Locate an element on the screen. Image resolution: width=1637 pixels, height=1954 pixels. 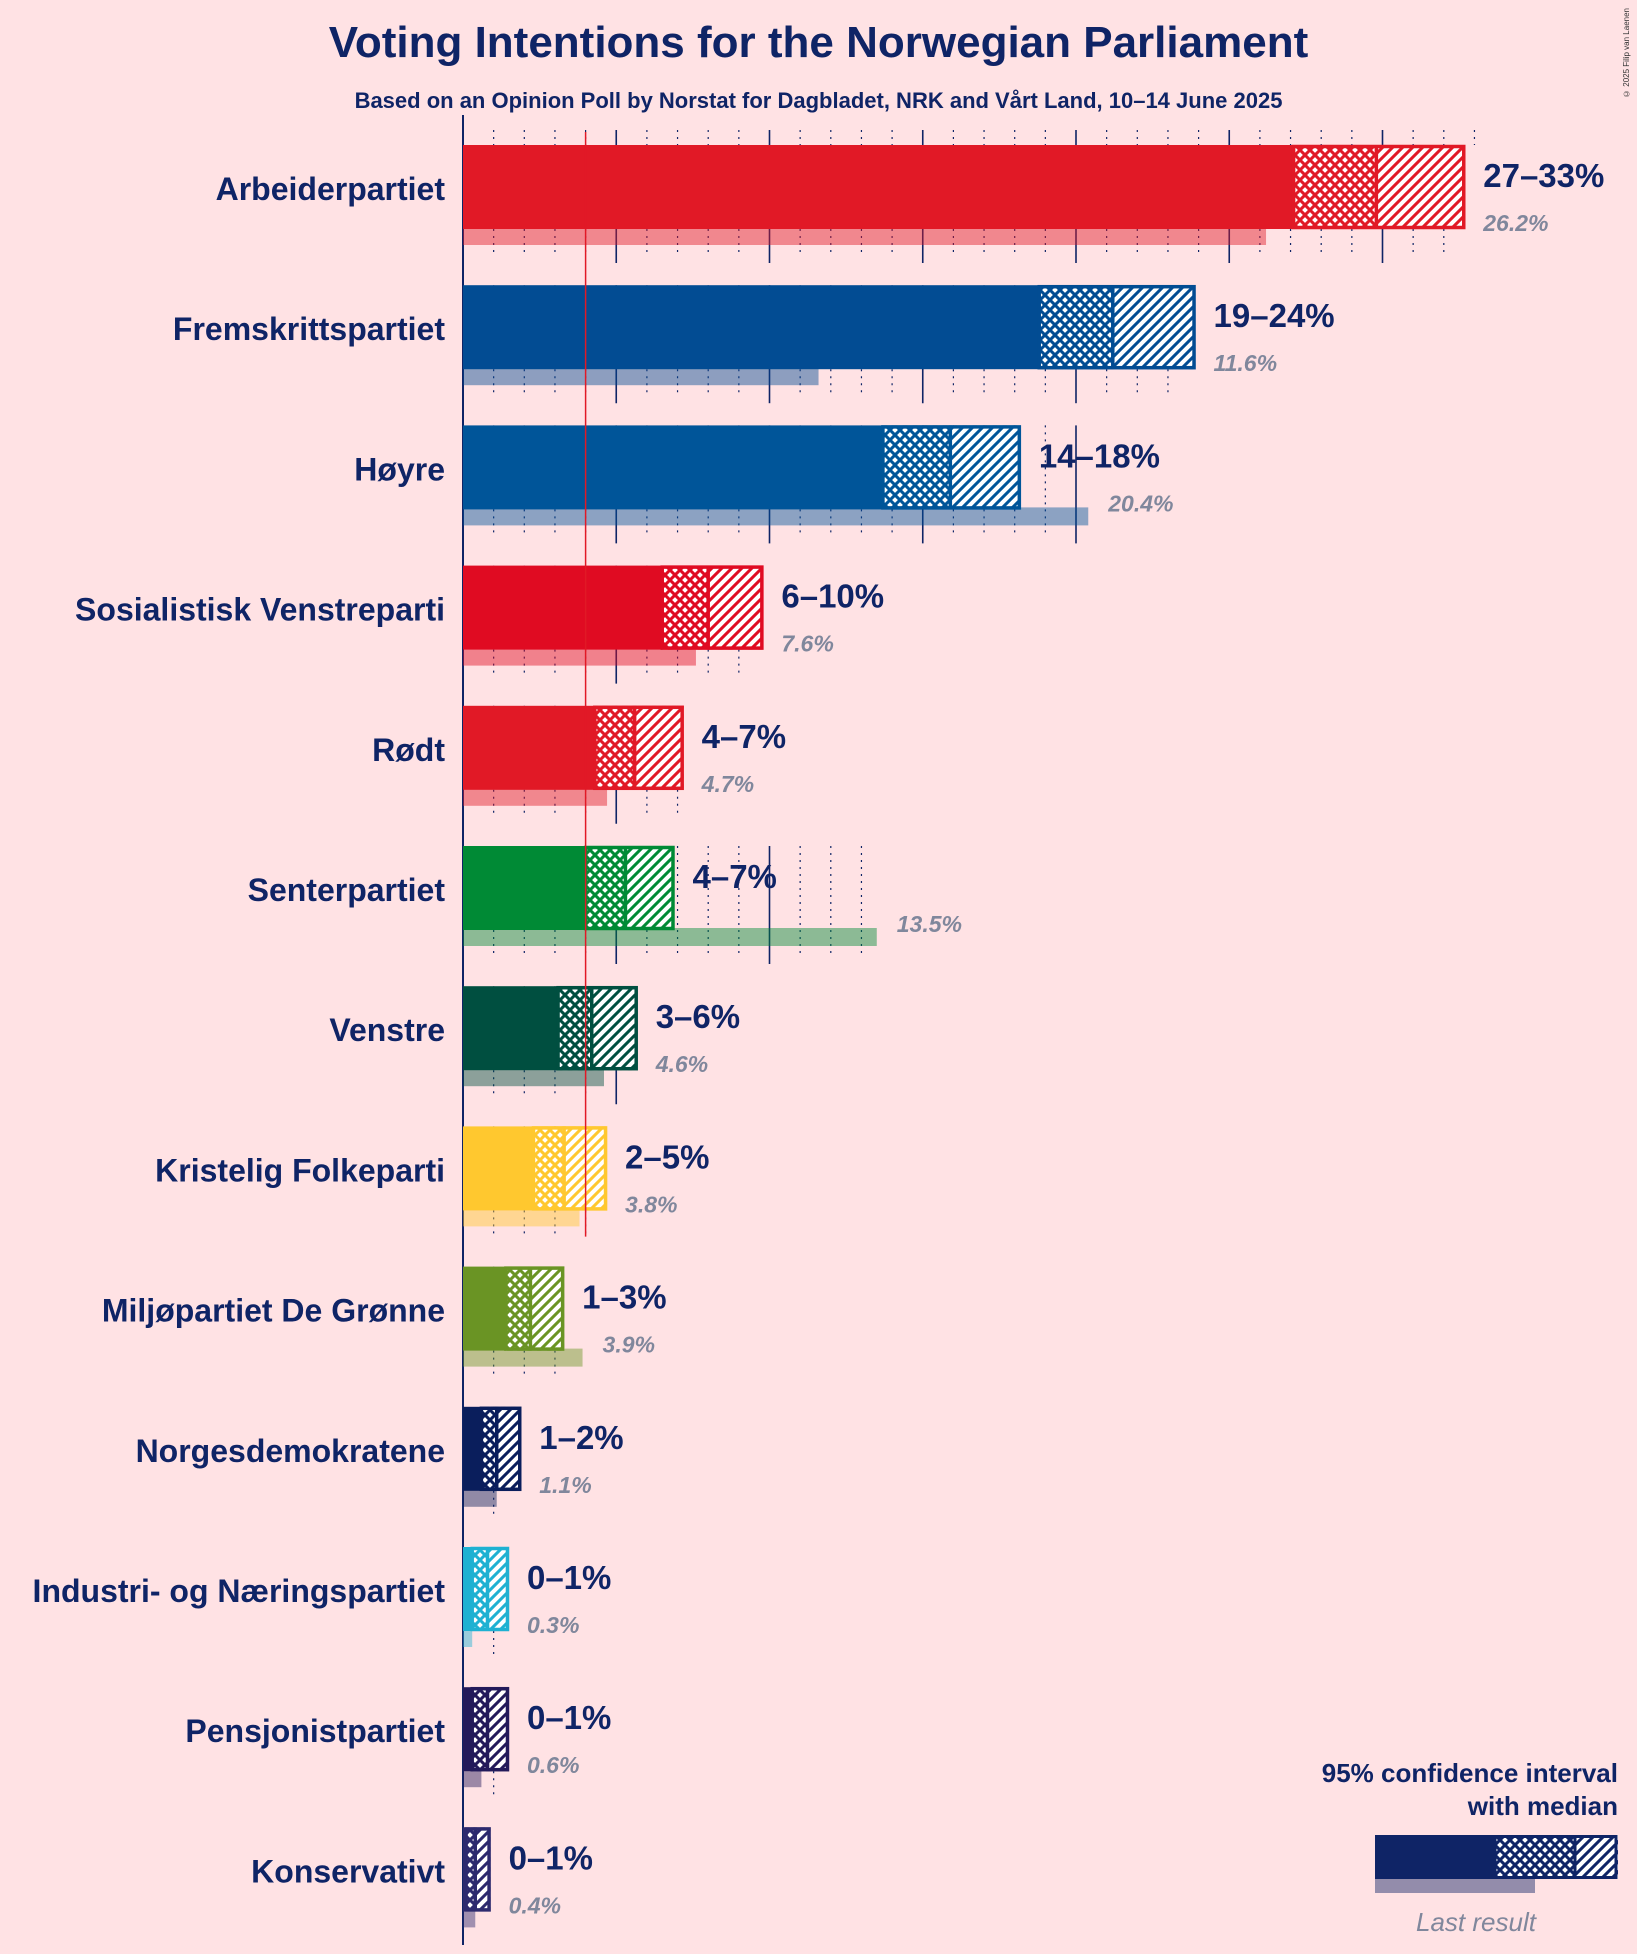
range-label: 2–5% is located at coordinates (667, 1156).